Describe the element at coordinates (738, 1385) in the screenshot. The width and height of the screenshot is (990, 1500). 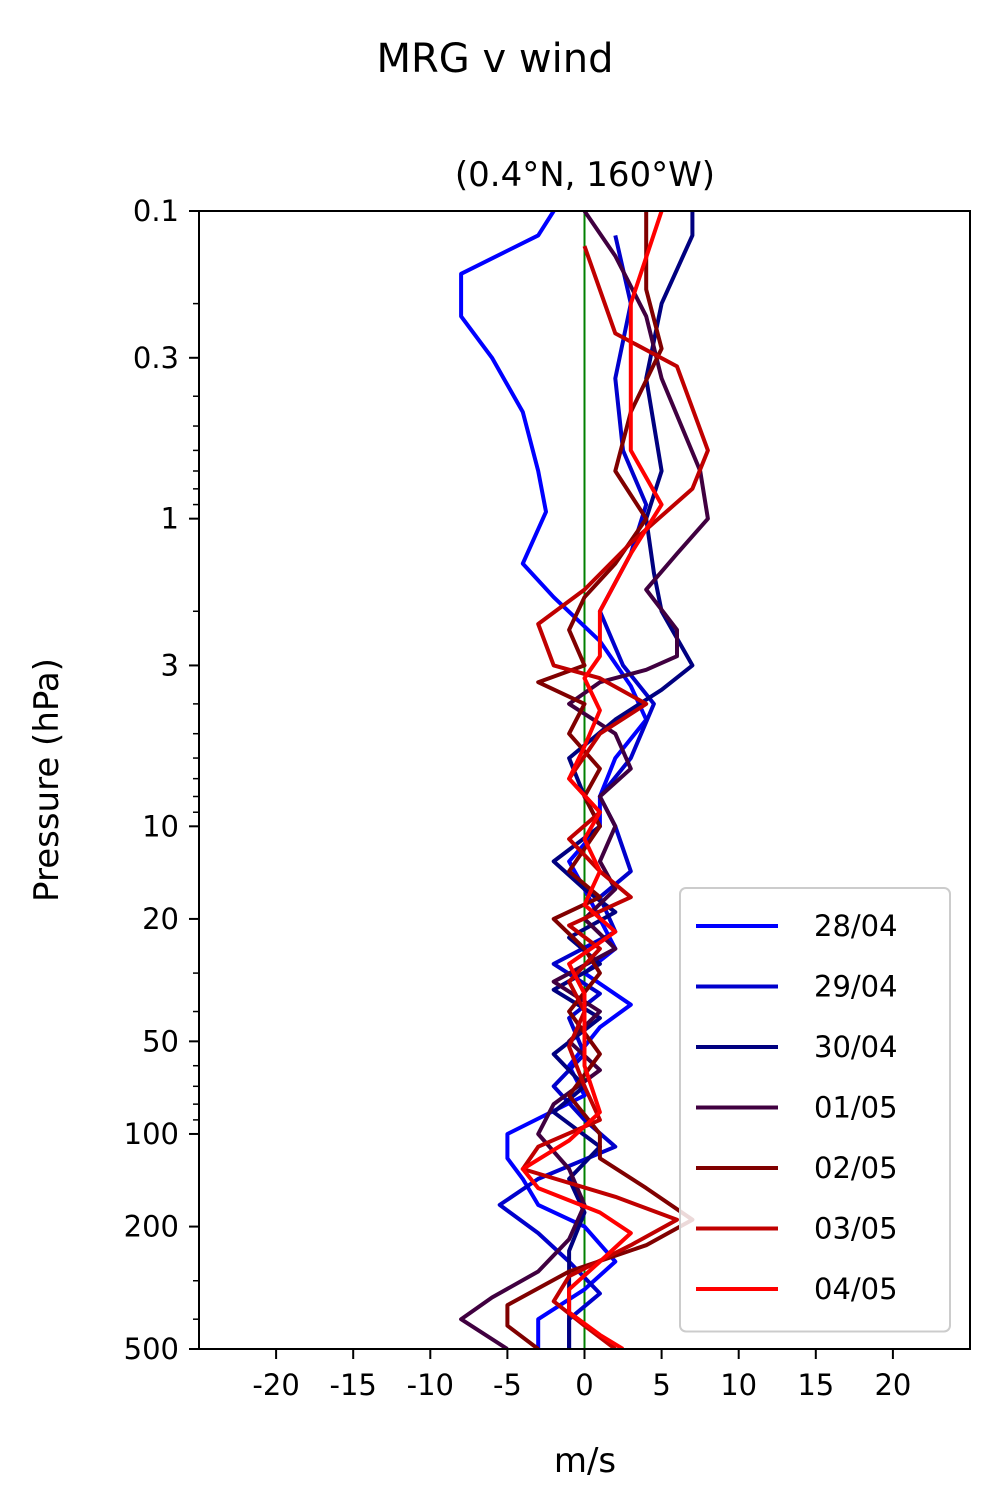
I see `x-tick-label: 10` at that location.